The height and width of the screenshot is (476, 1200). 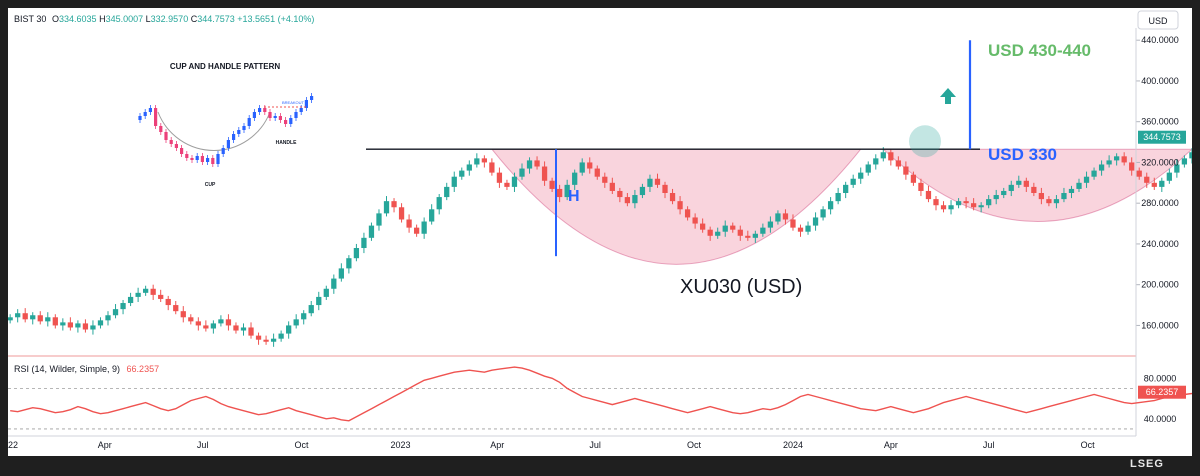 I want to click on inset-breakout-label: BREAKOUT, so click(x=293, y=102).